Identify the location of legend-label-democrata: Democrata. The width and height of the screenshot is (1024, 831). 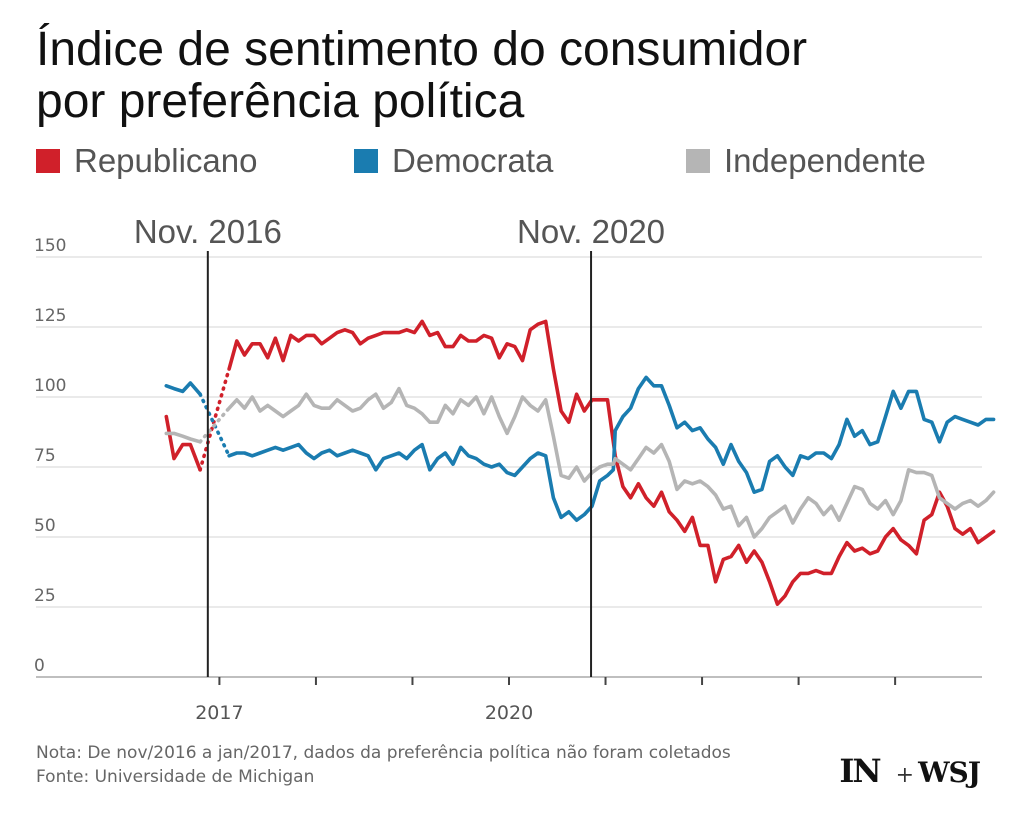
(473, 160).